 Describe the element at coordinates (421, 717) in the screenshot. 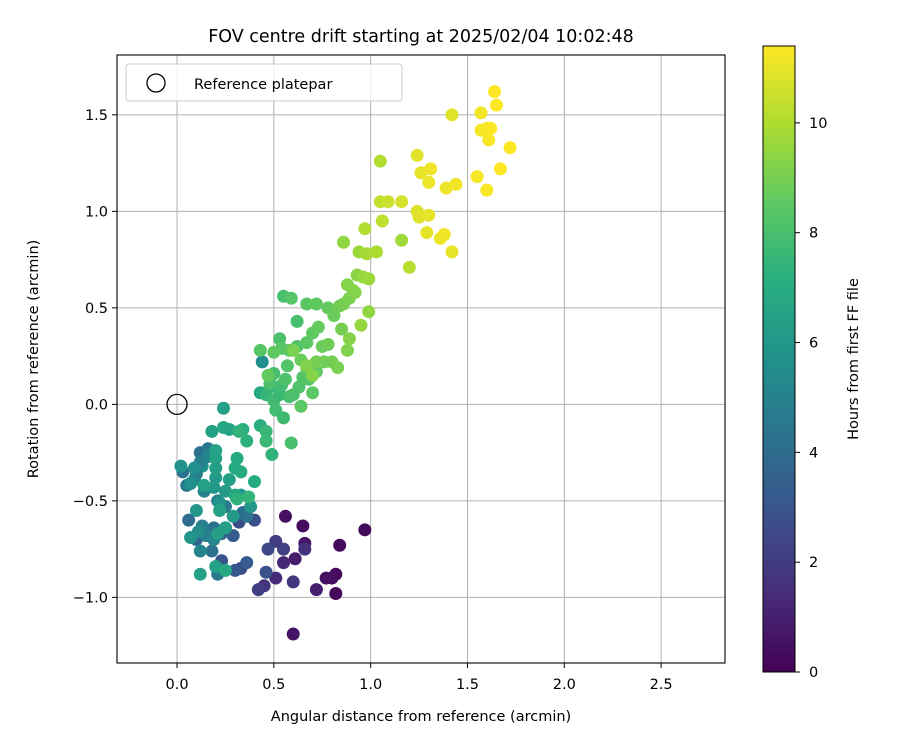

I see `x-axis-label: Angular distance from reference (arcmin)` at that location.